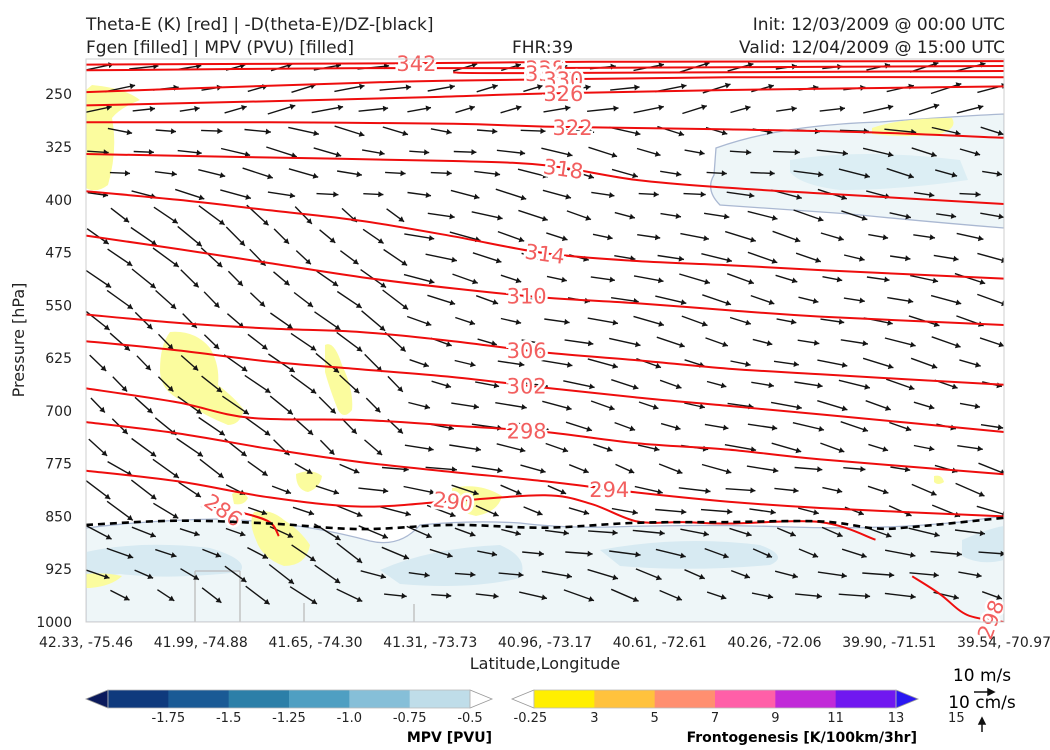 The height and width of the screenshot is (750, 1050). I want to click on theta-e-label-294: 294, so click(609, 490).